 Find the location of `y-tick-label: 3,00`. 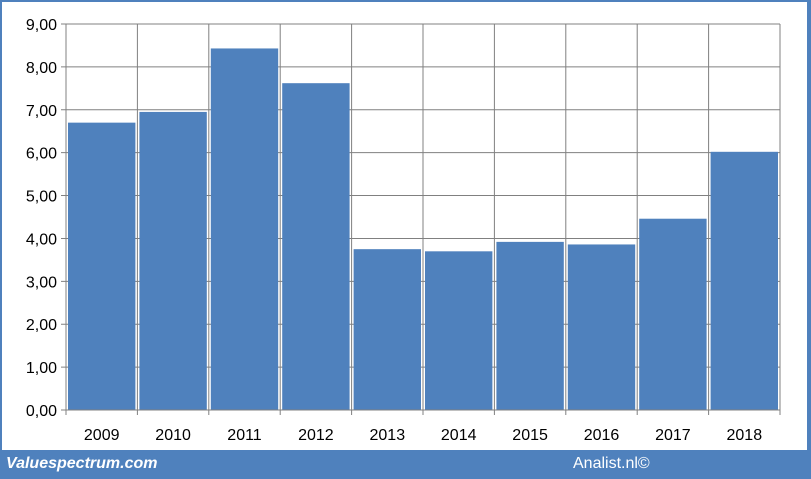

y-tick-label: 3,00 is located at coordinates (41, 282).